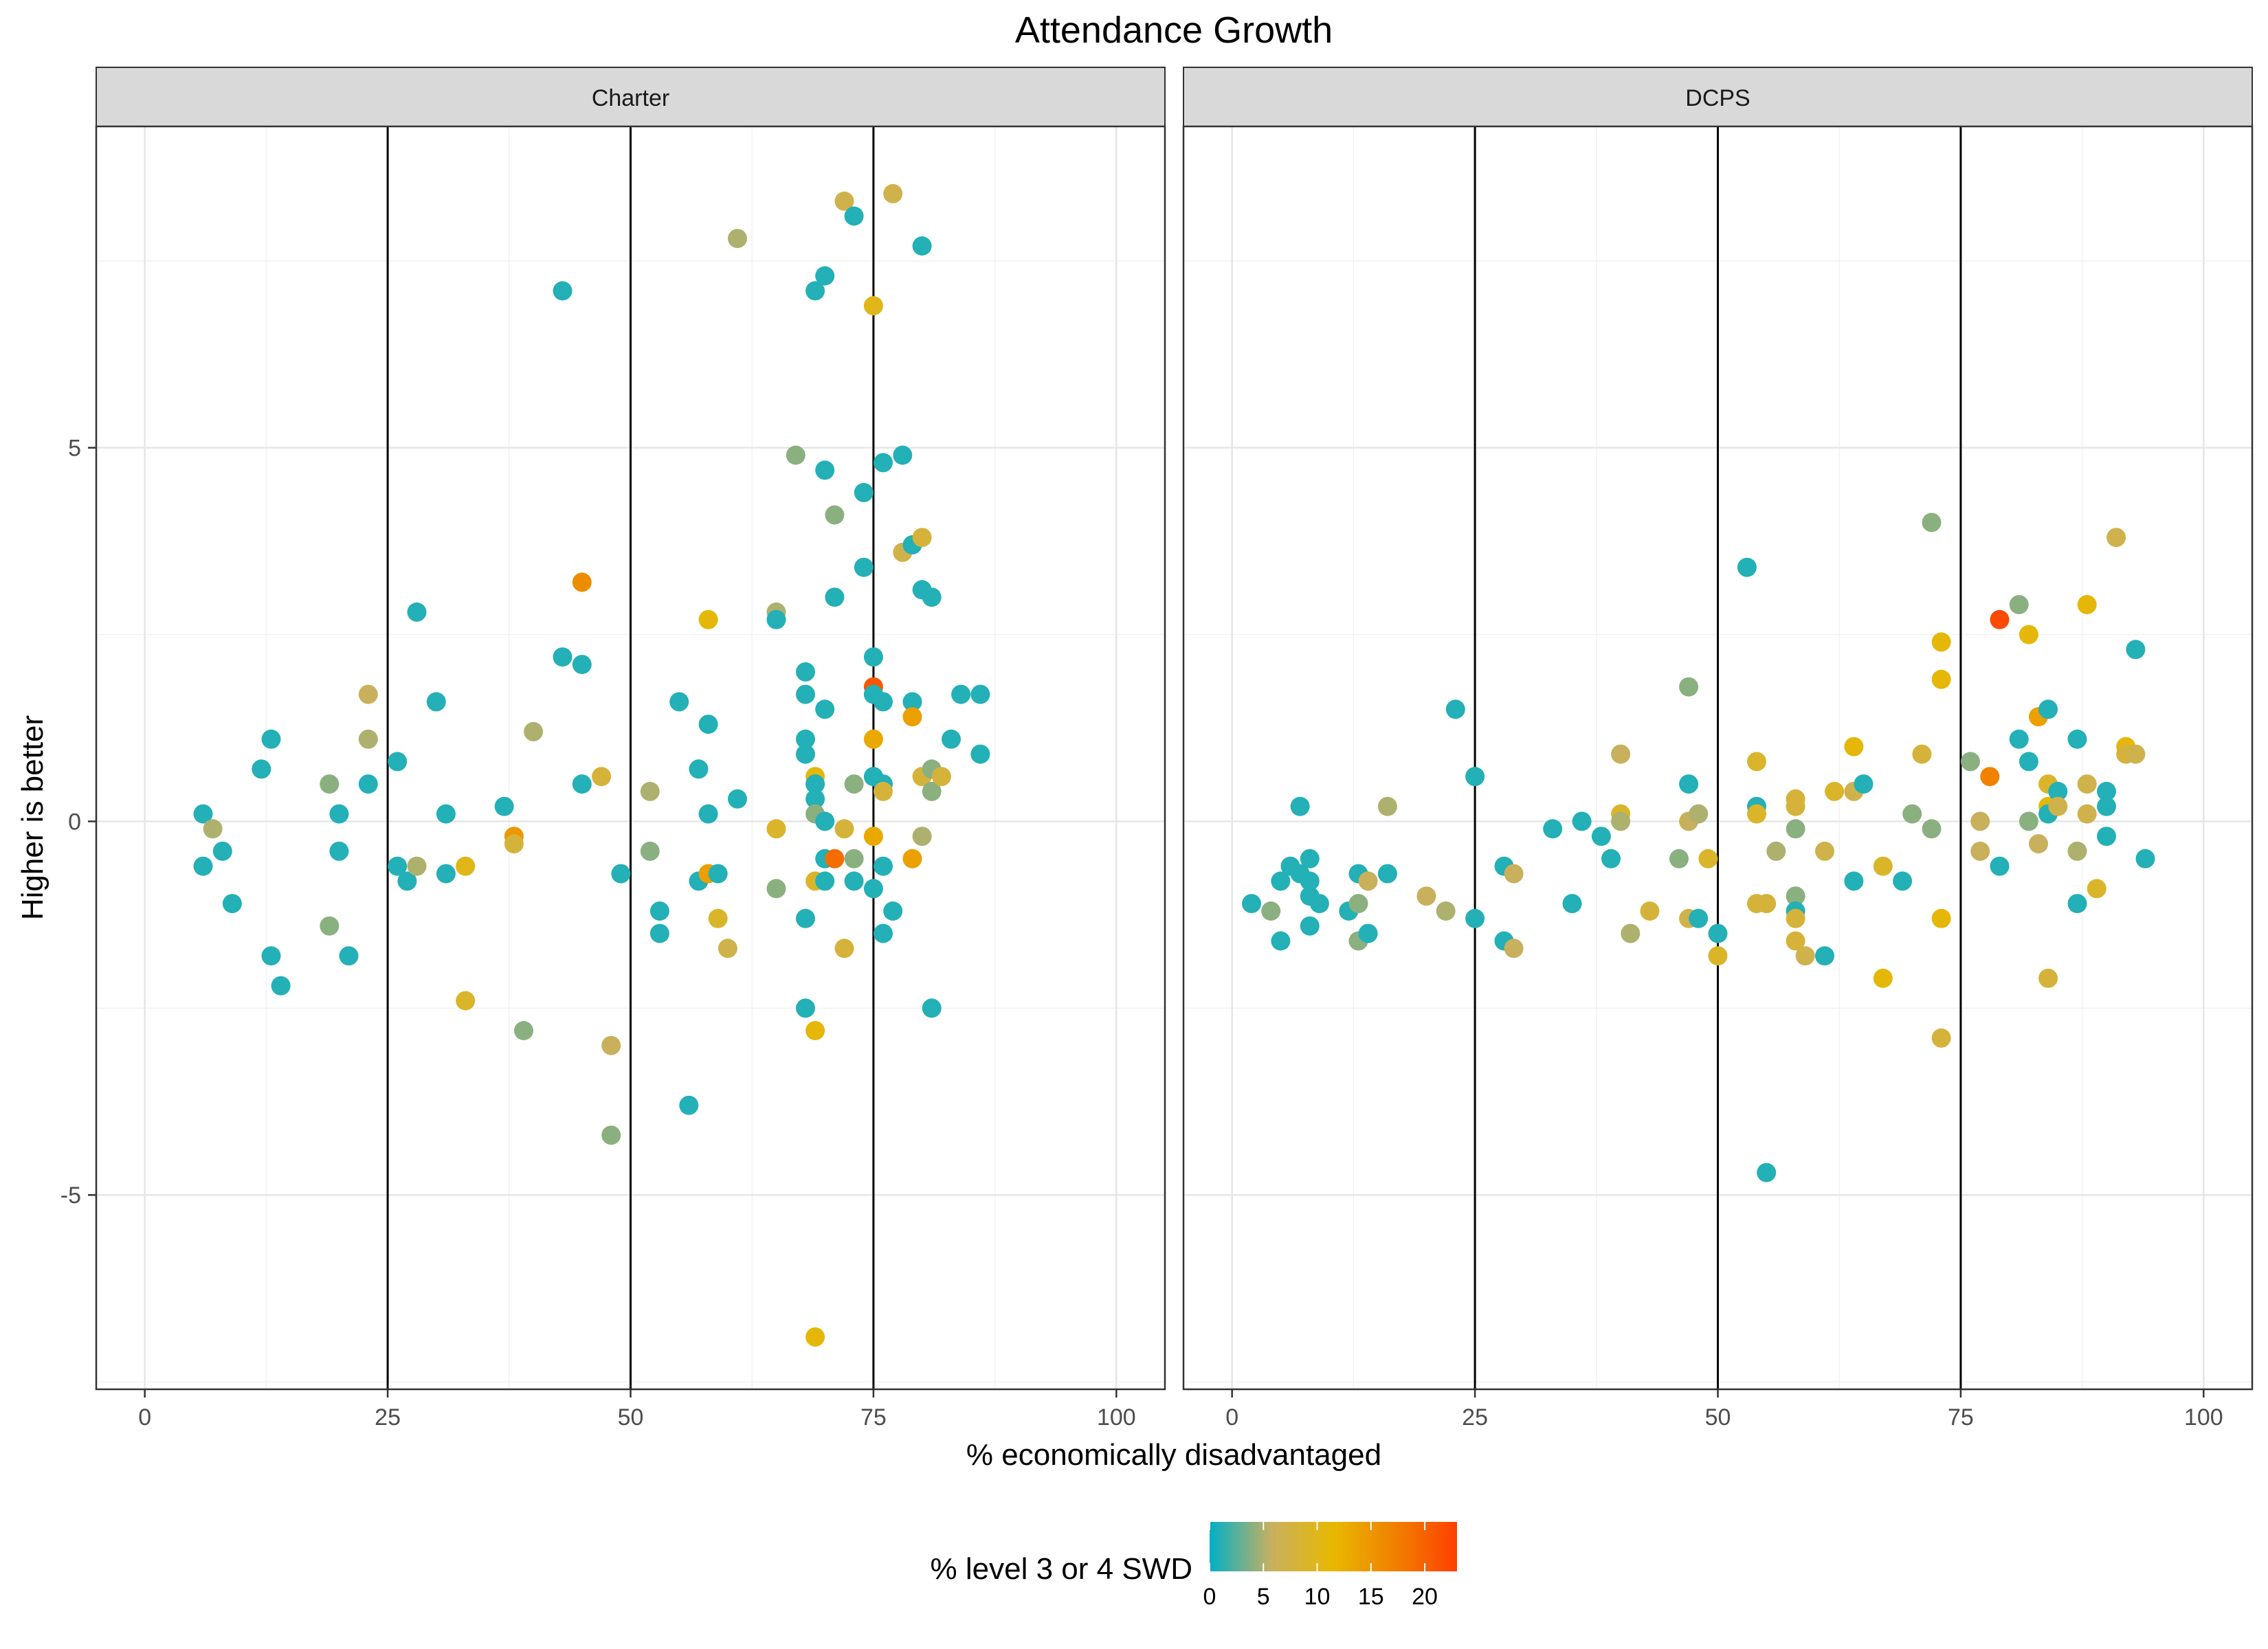 The width and height of the screenshot is (2268, 1649). What do you see at coordinates (1317, 1597) in the screenshot?
I see `legend-tick-label: 10` at bounding box center [1317, 1597].